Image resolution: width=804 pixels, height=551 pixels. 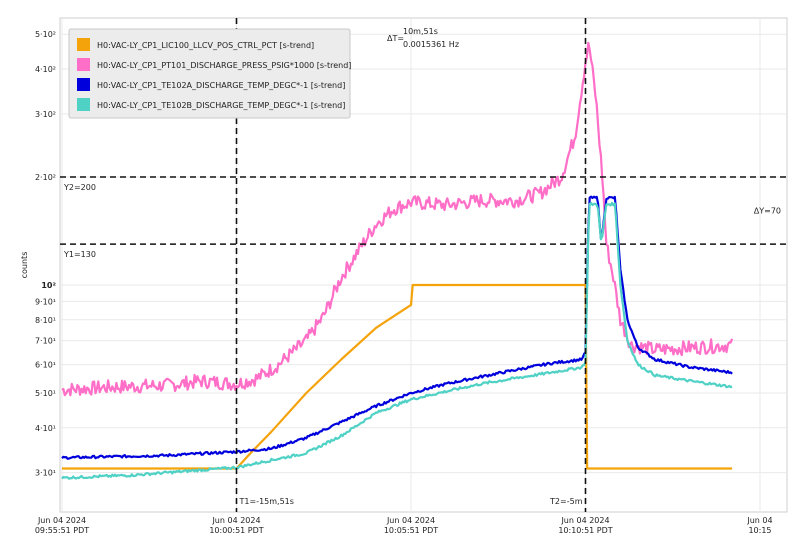 I want to click on x-tick-time: 09:55:51 PDT, so click(x=62, y=530).